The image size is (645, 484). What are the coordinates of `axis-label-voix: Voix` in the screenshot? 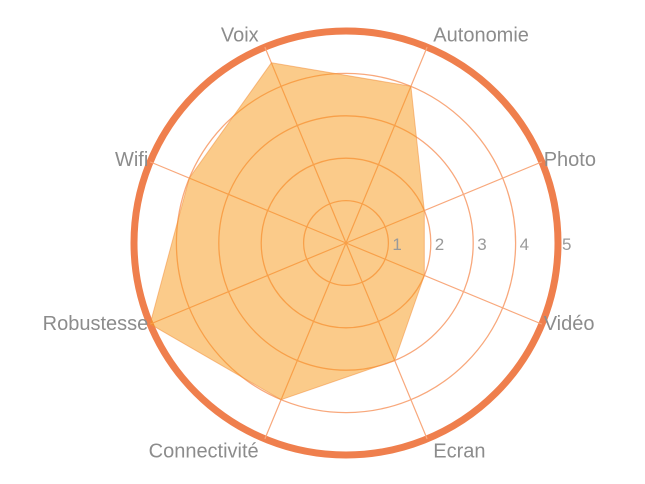 It's located at (240, 35).